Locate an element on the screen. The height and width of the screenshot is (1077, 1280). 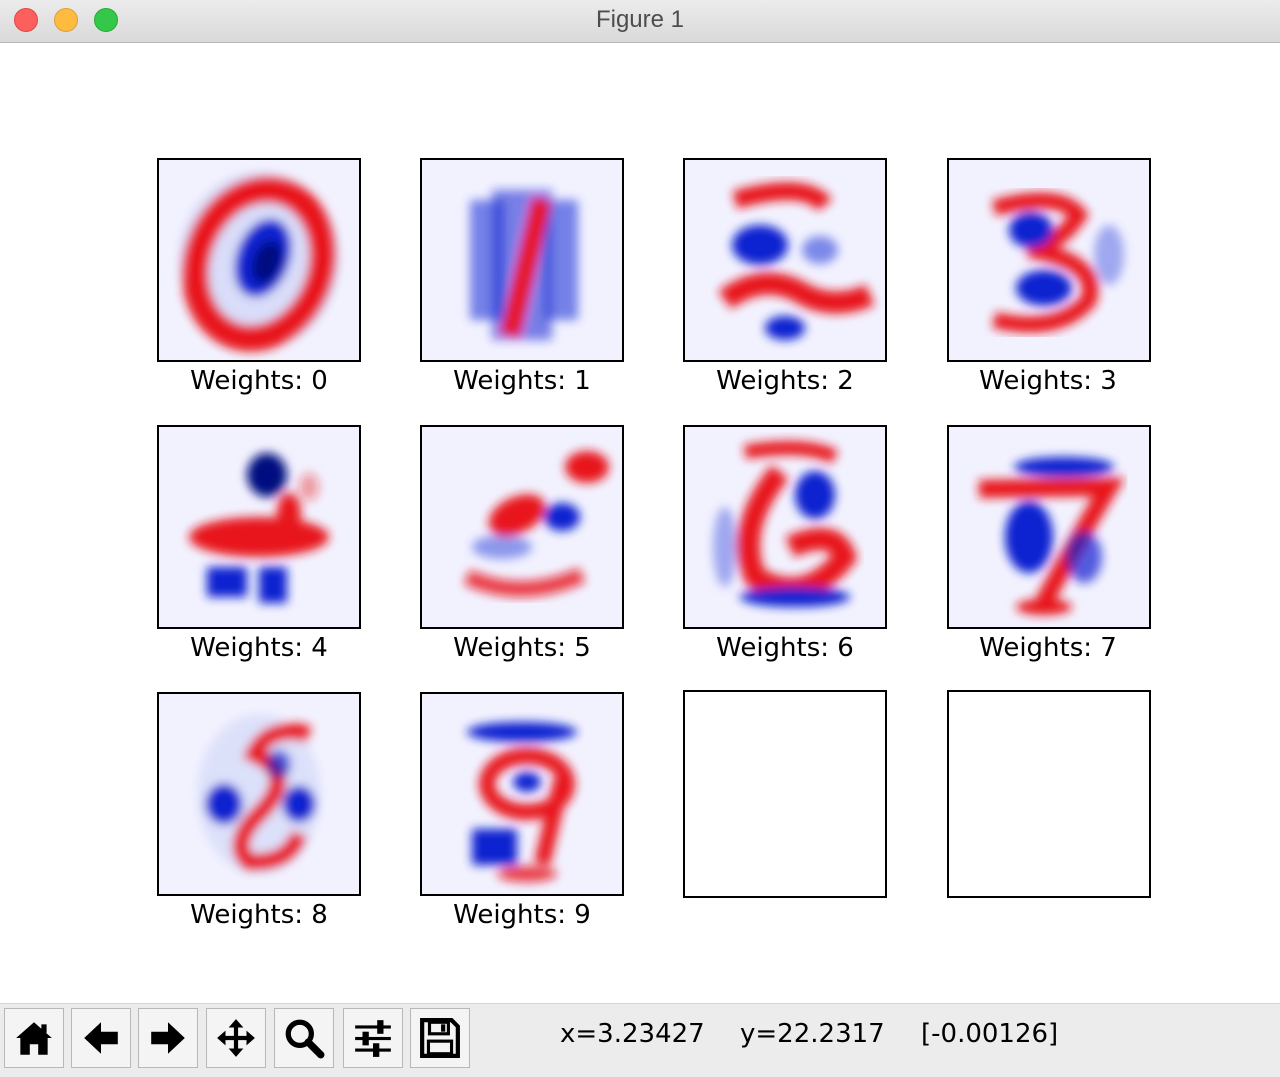
y-coordinate-readout: y=22.2317 is located at coordinates (812, 1034).